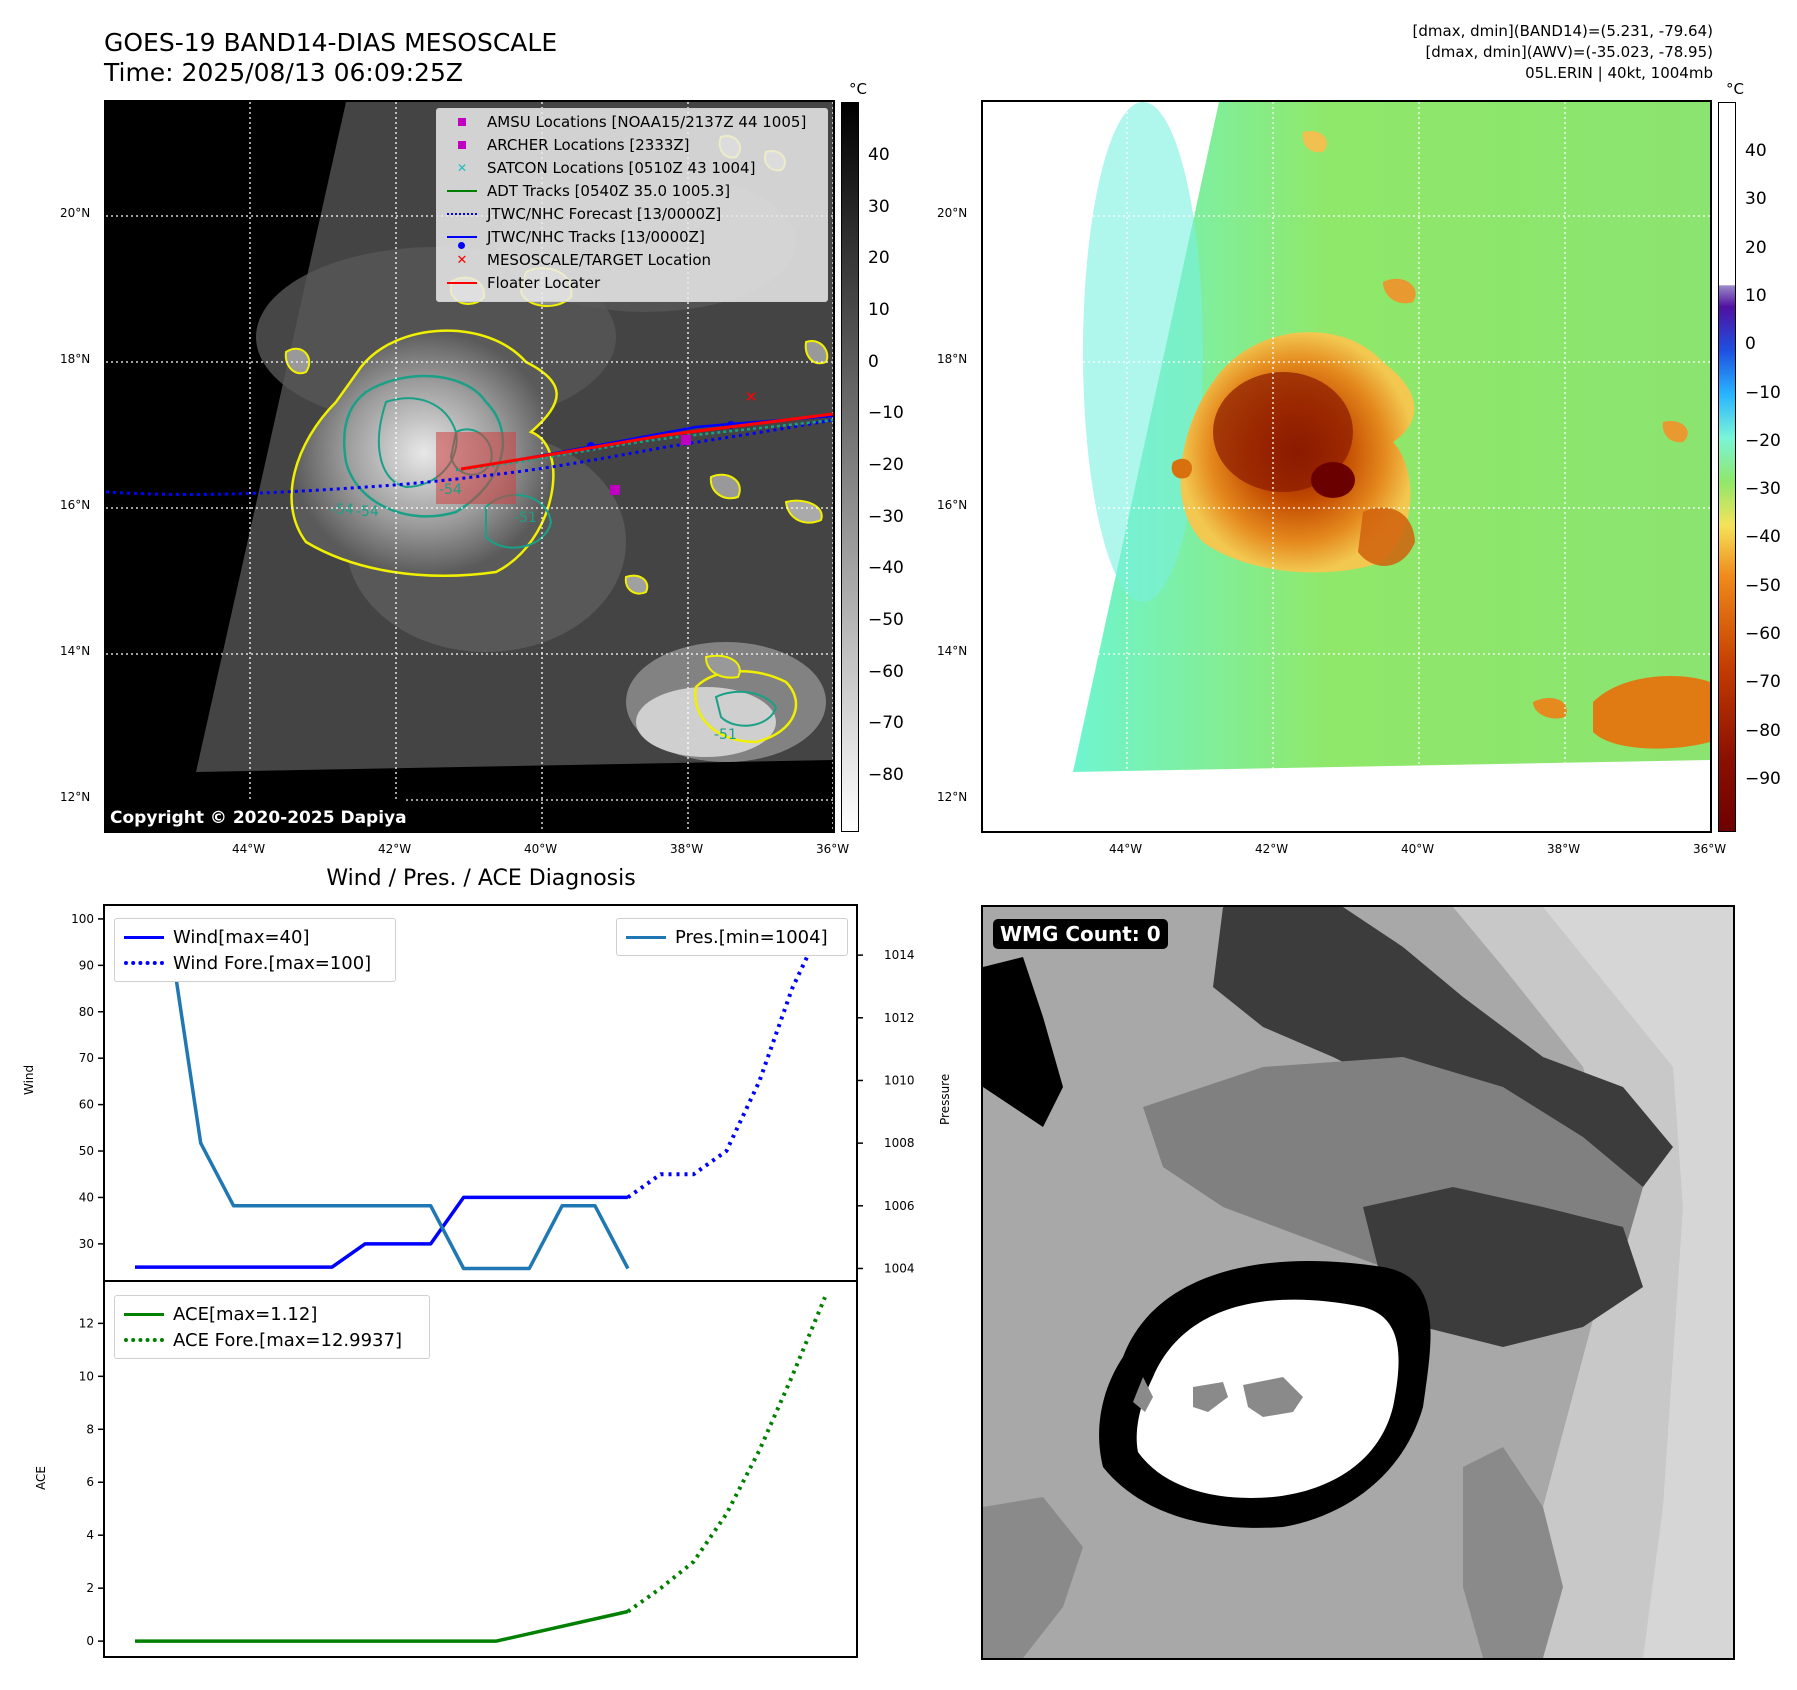 This screenshot has height=1690, width=1797. Describe the element at coordinates (873, 361) in the screenshot. I see `colorbar-tick-label: 0` at that location.